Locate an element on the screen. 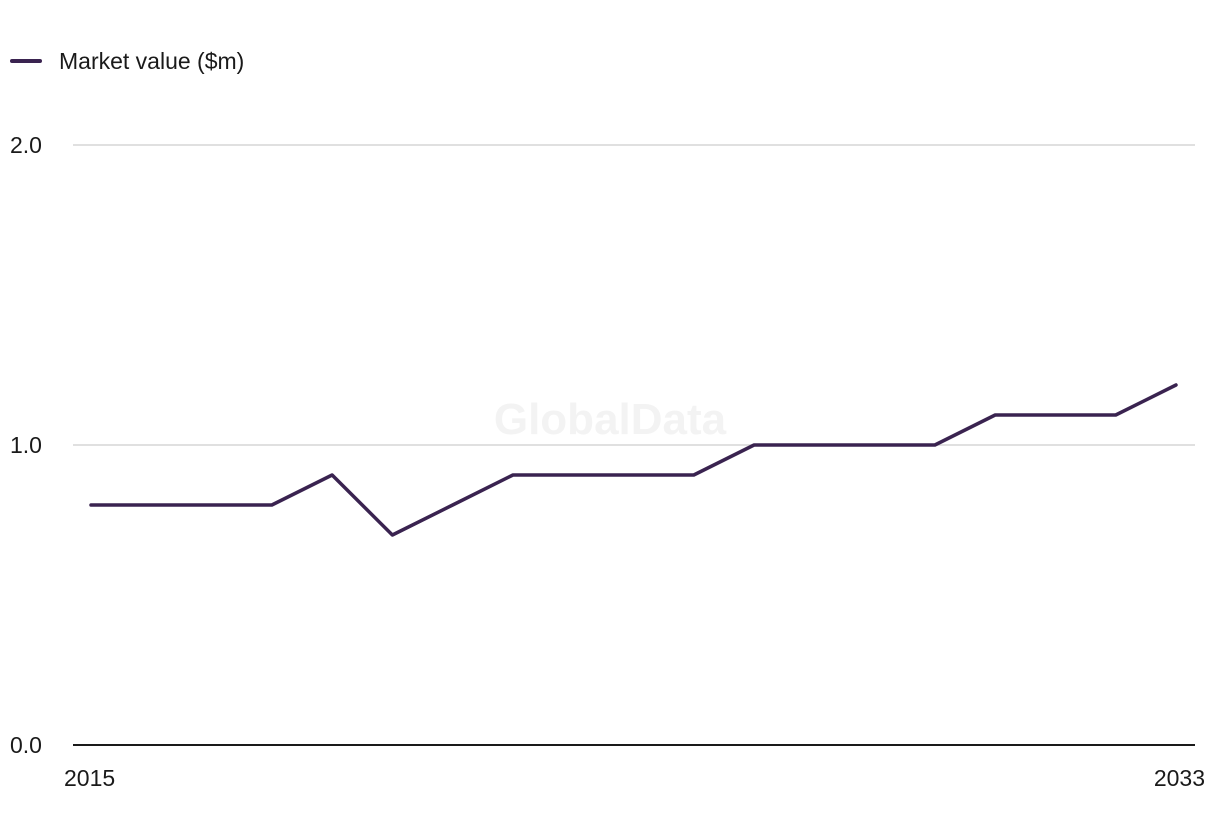 The height and width of the screenshot is (836, 1220). x-tick-label: 2015 is located at coordinates (89, 778).